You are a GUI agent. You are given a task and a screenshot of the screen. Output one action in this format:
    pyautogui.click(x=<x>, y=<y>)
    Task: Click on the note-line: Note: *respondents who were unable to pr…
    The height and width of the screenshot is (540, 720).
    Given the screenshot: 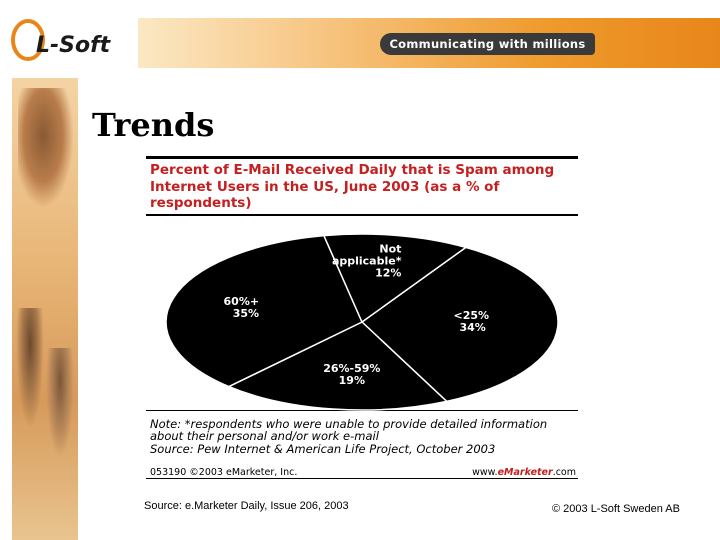 What is the action you would take?
    pyautogui.click(x=349, y=424)
    